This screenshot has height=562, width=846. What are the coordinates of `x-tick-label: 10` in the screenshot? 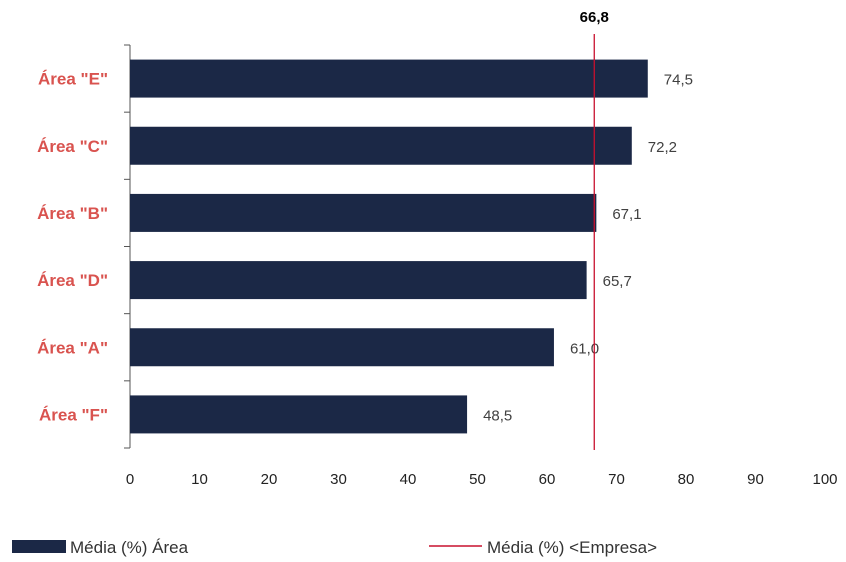 It's located at (199, 479).